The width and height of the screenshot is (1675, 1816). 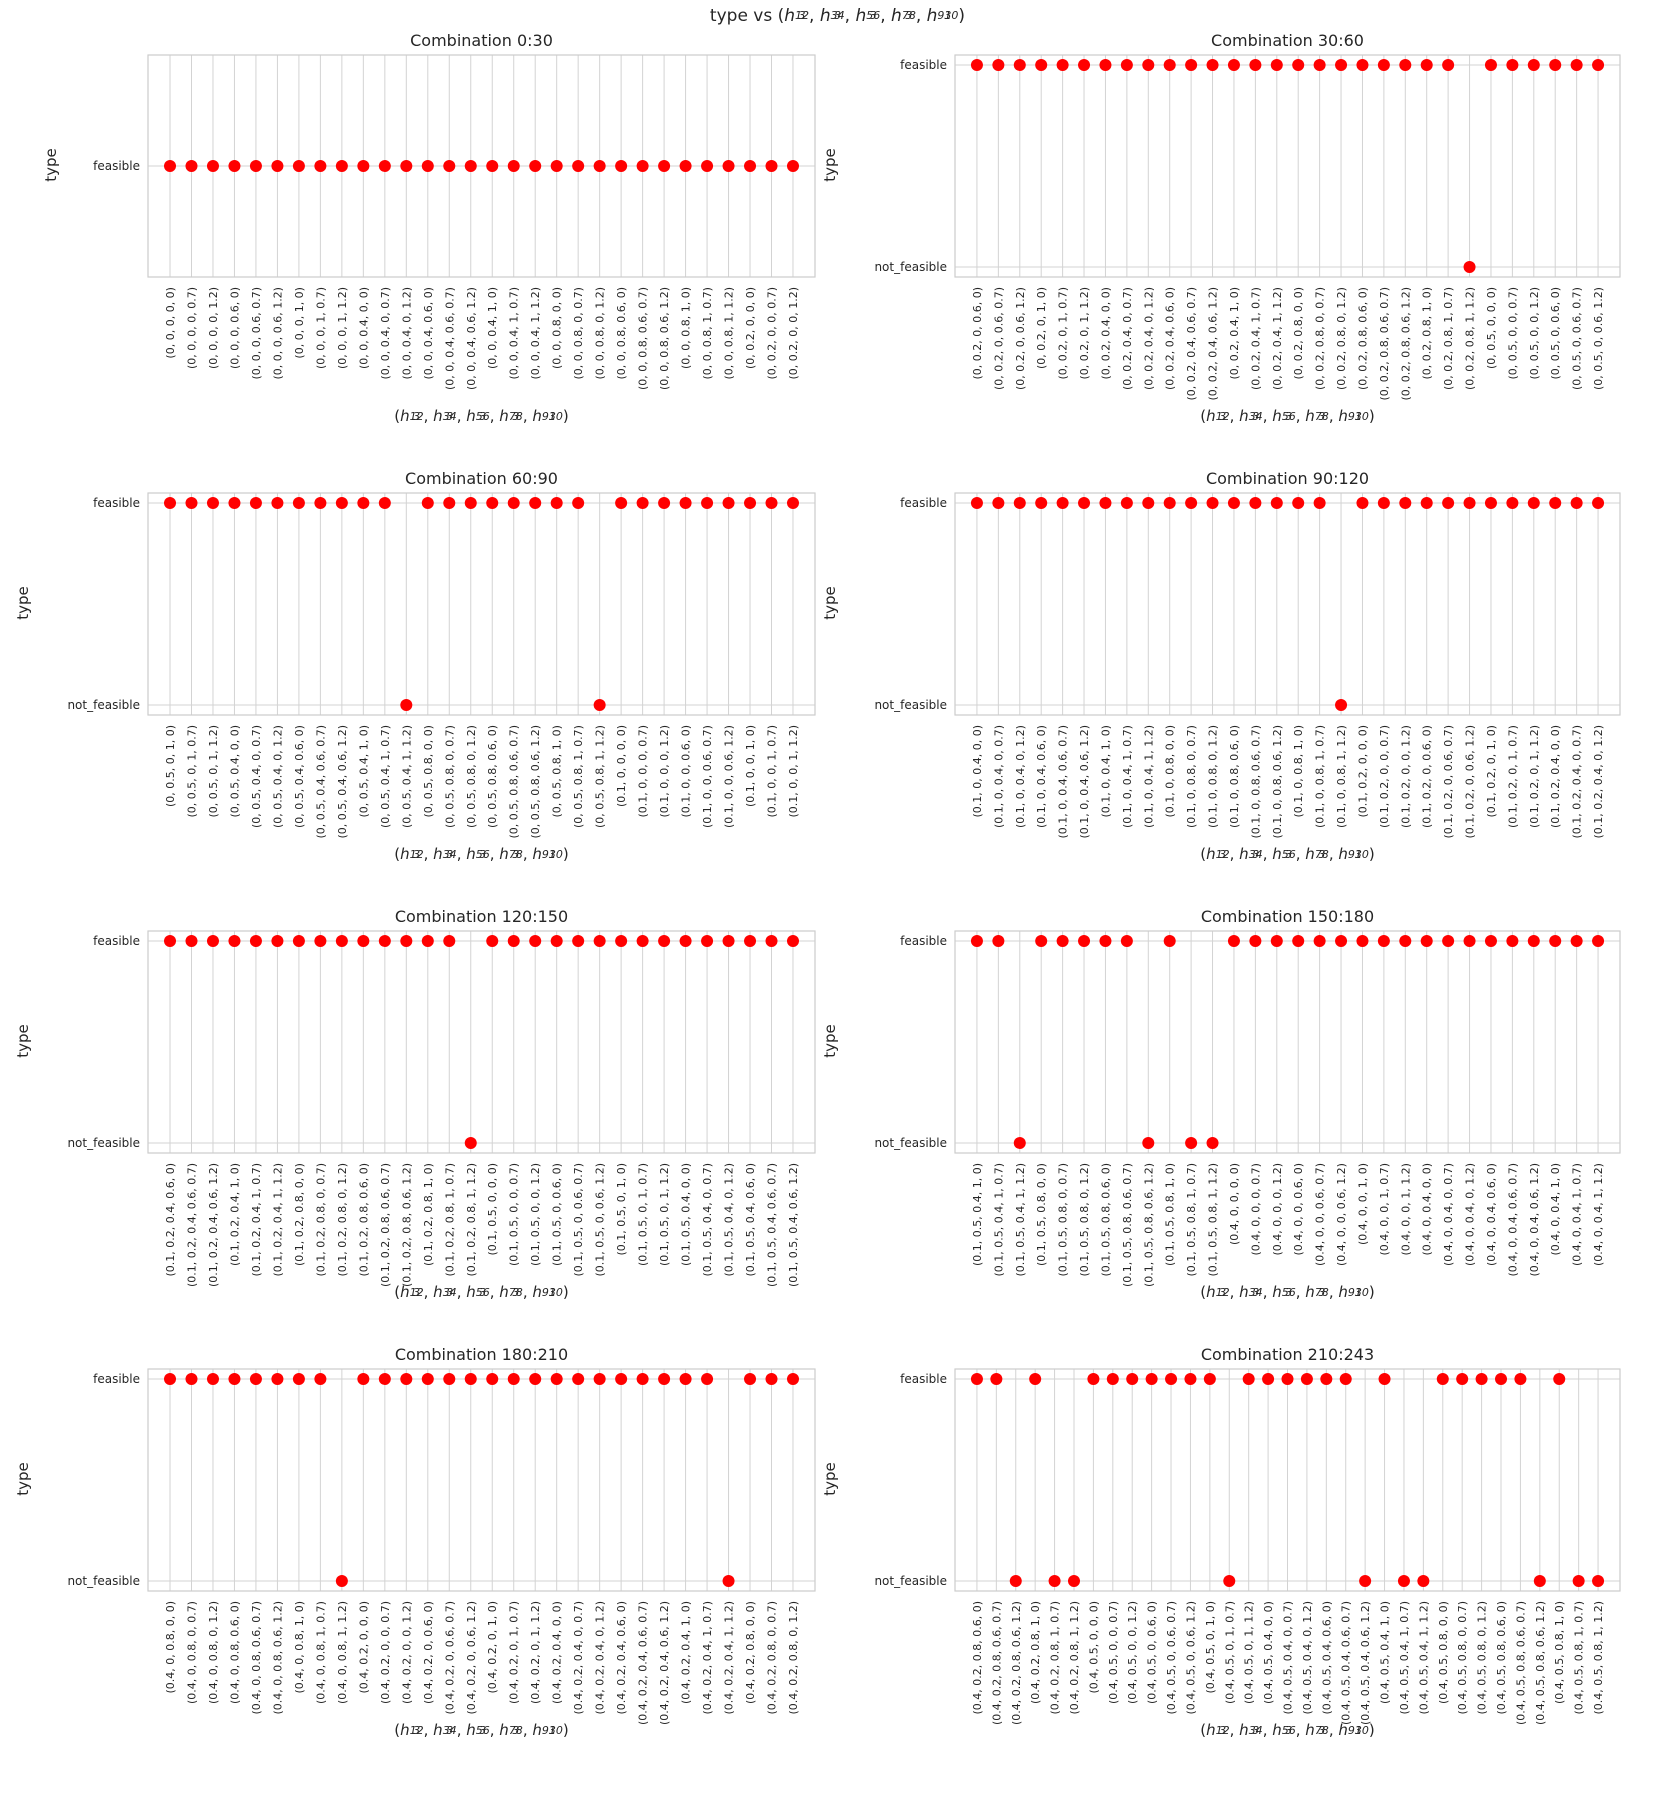 I want to click on x-tick-label: (0.4, 0, 0, 0.6, 0), so click(x=1298, y=1209).